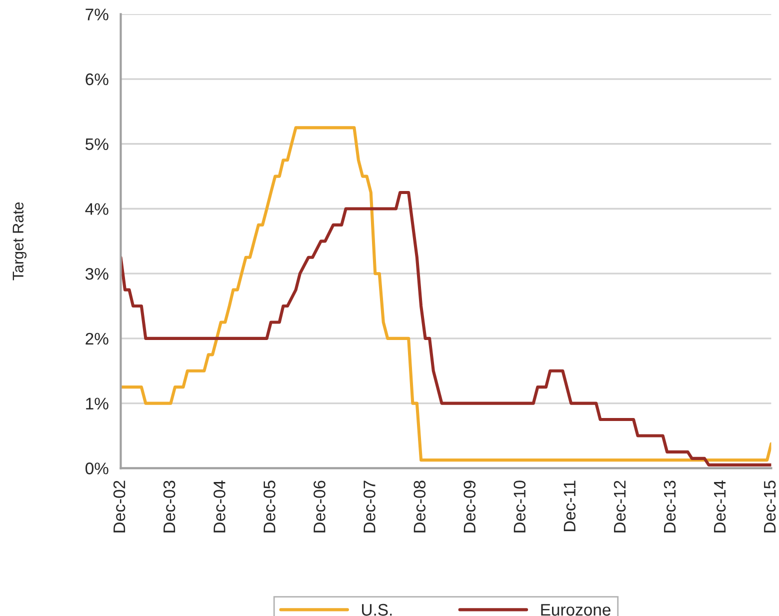 This screenshot has width=779, height=616. Describe the element at coordinates (520, 506) in the screenshot. I see `x-tick-label: Dec-10` at that location.